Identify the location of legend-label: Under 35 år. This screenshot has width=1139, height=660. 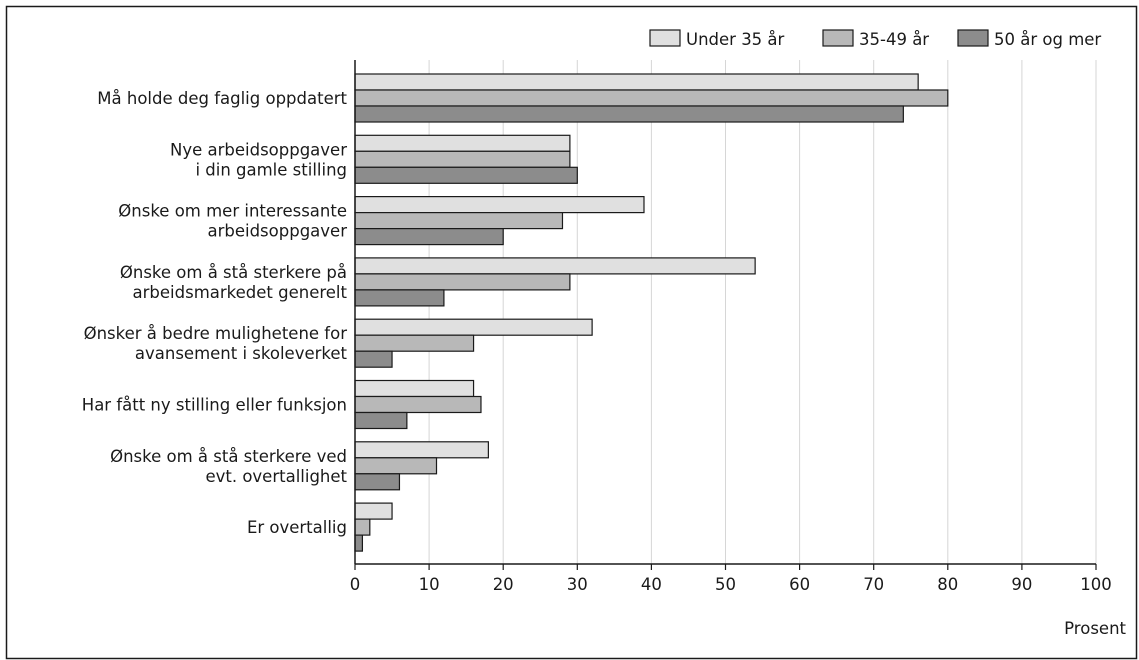
(735, 39).